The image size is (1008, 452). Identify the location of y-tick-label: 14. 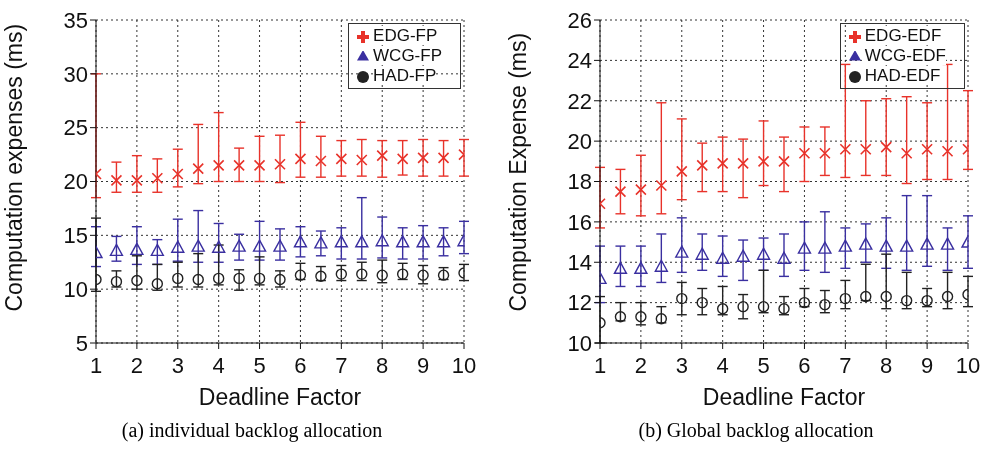
(579, 263).